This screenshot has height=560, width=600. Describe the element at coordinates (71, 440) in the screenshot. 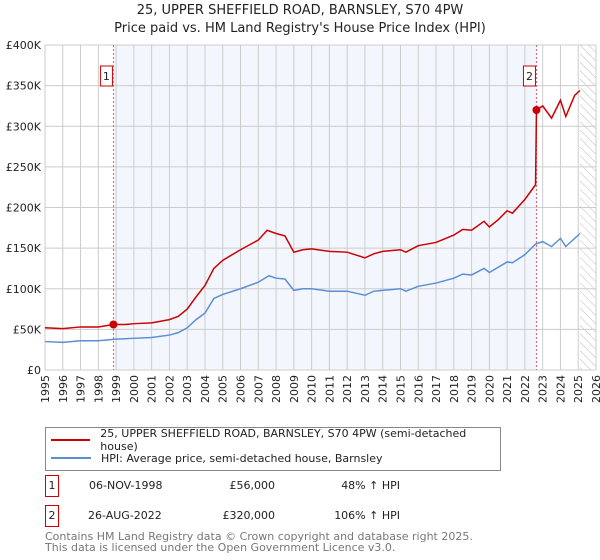

I see `legend-swatch-property` at that location.